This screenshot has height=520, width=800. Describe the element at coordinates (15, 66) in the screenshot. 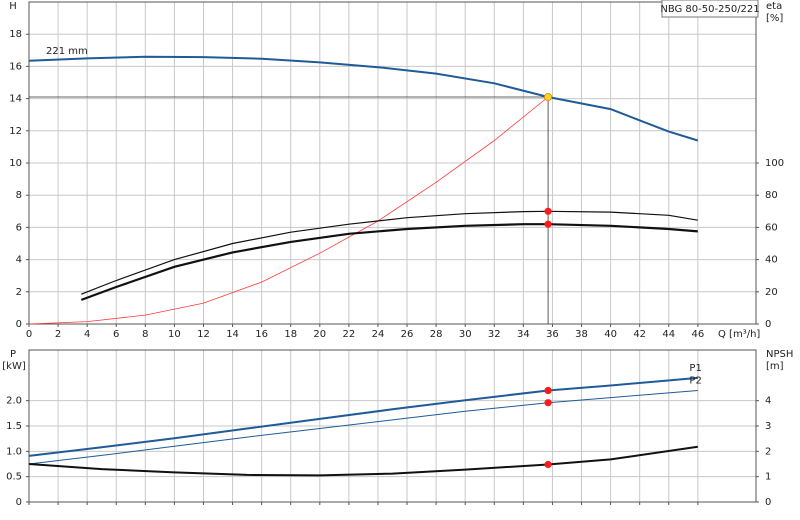

I see `y-tick-label: 16` at that location.